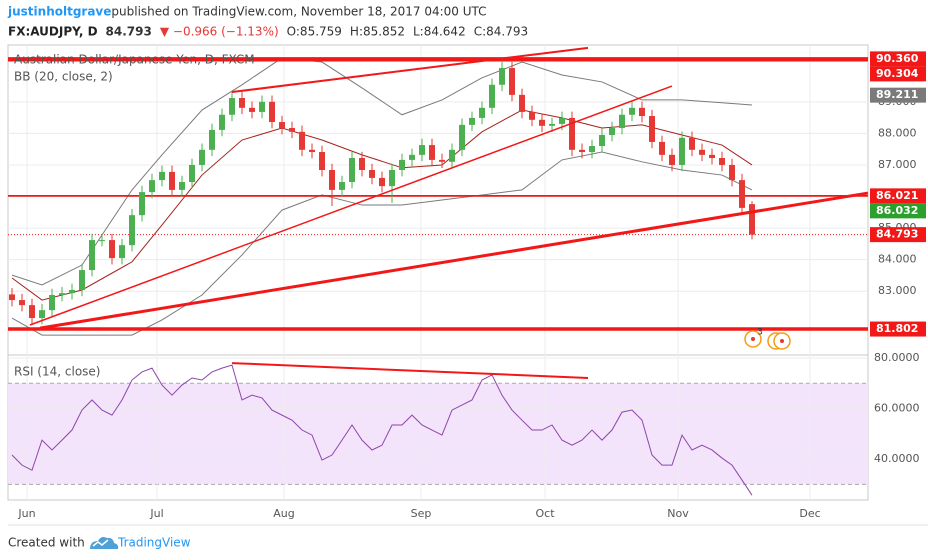 Image resolution: width=928 pixels, height=560 pixels. I want to click on y-tick-label: 84.000, so click(897, 259).